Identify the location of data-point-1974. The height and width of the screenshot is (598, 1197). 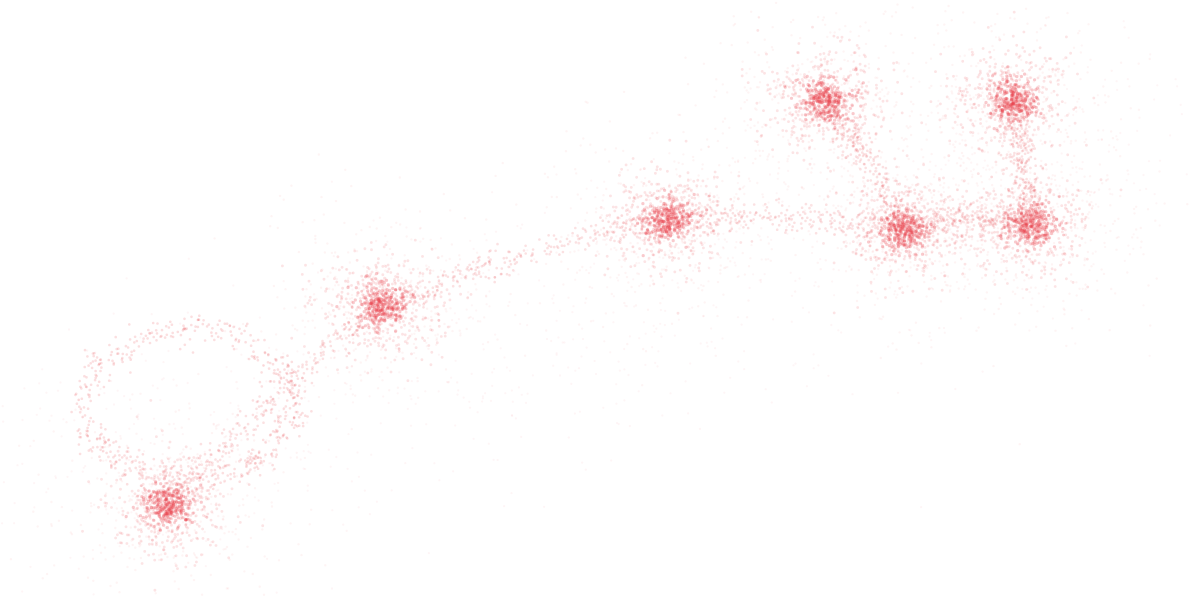
(414, 333).